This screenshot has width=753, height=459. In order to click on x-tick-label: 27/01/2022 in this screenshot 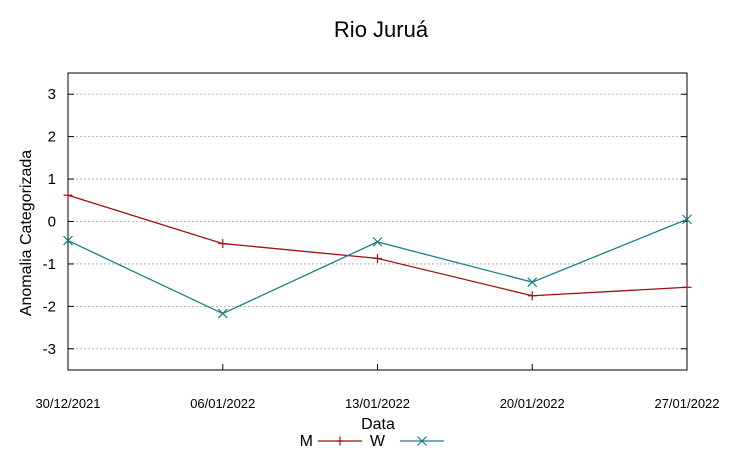, I will do `click(686, 403)`.